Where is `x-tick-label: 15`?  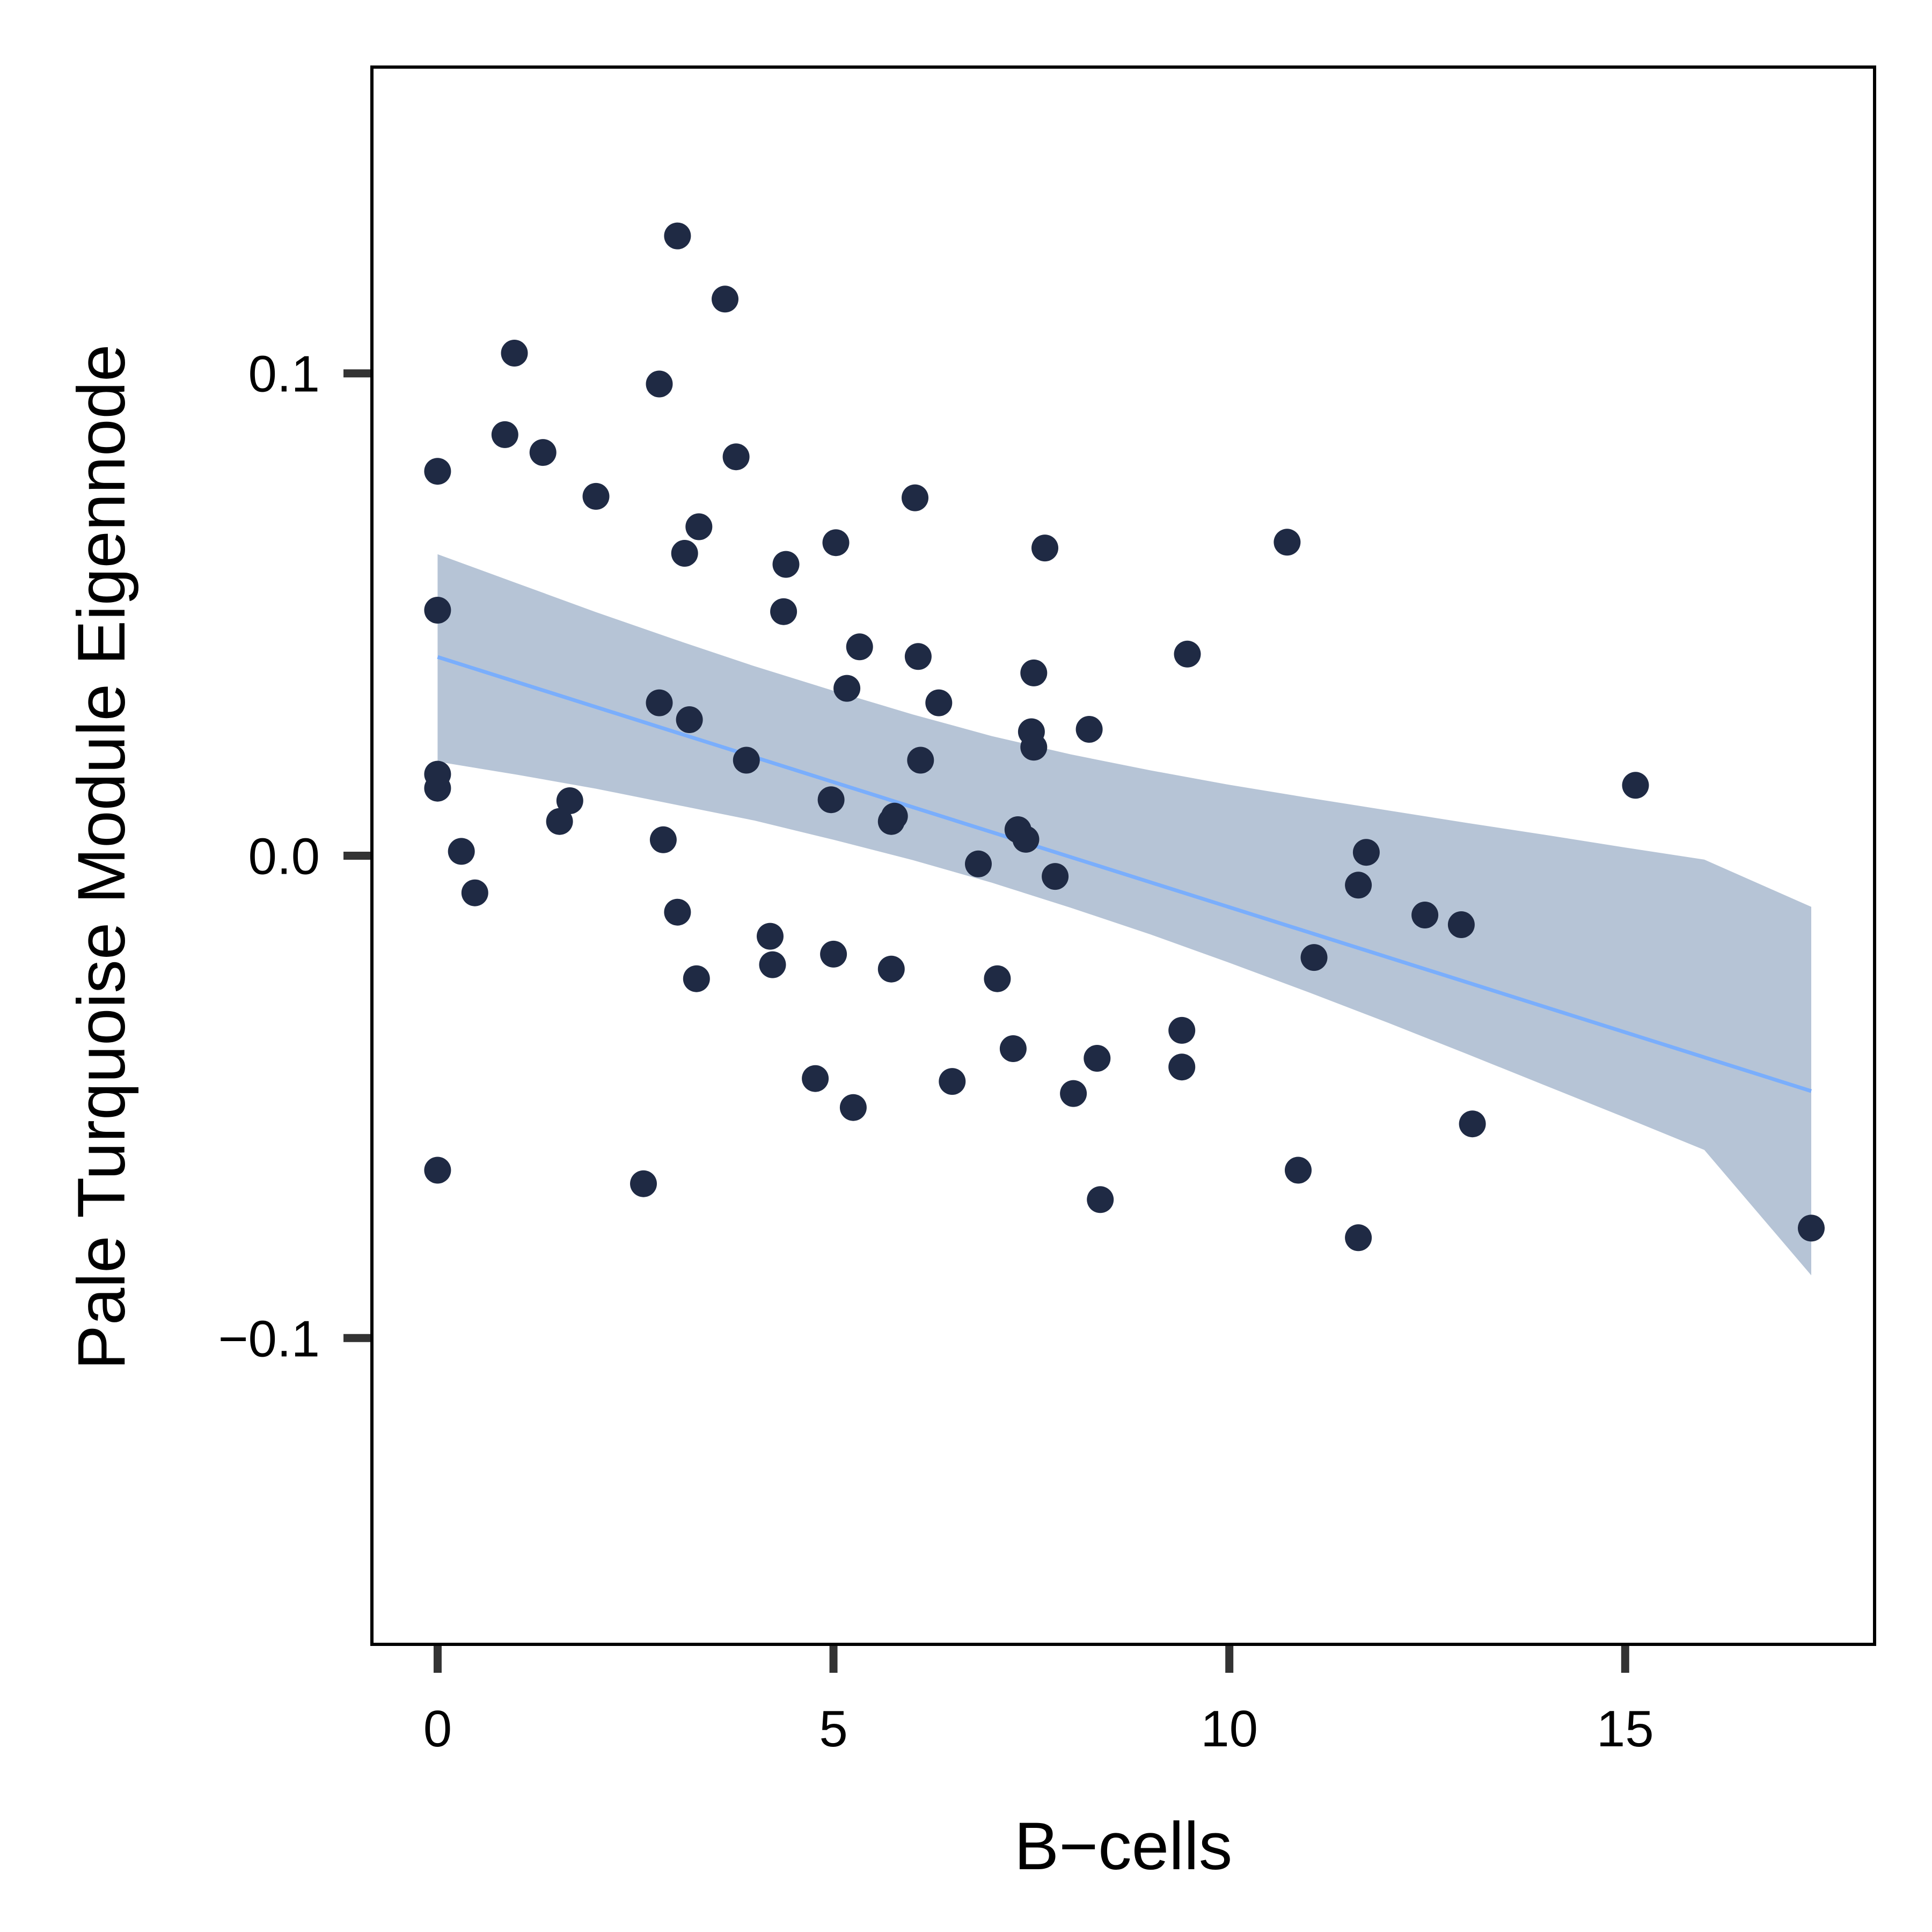 x-tick-label: 15 is located at coordinates (1625, 1729).